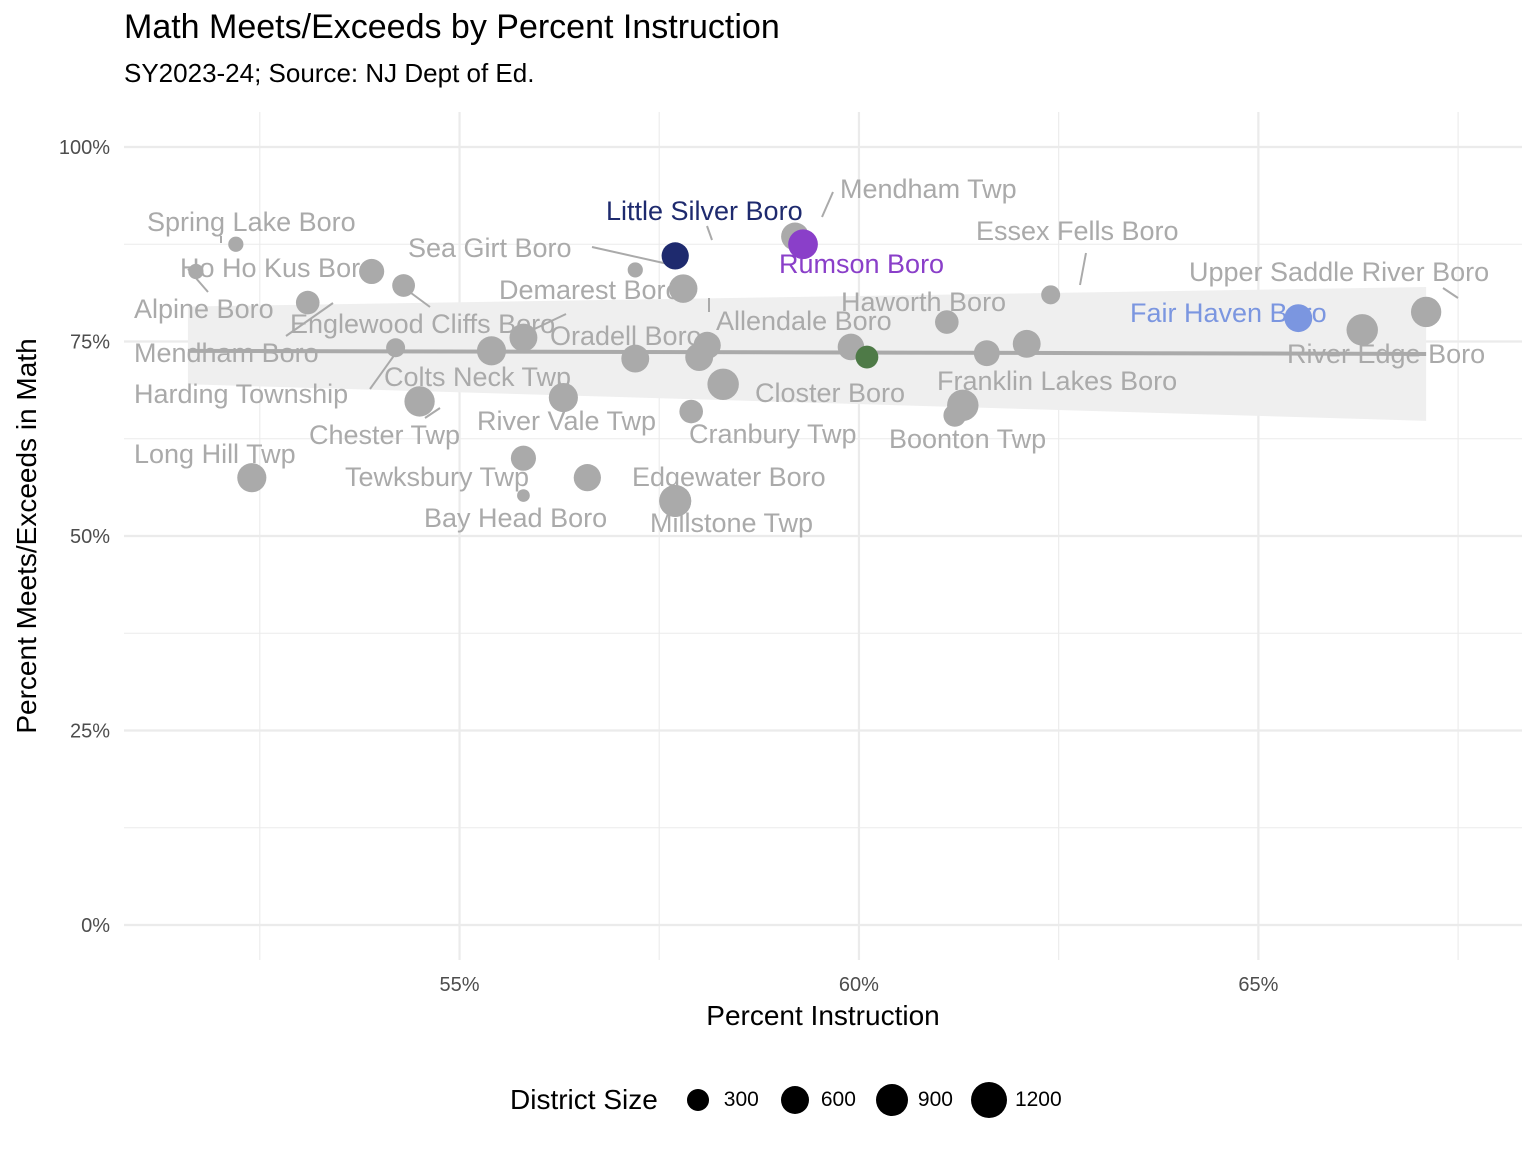 The width and height of the screenshot is (1536, 1152). I want to click on legend-item: 300, so click(717, 1100).